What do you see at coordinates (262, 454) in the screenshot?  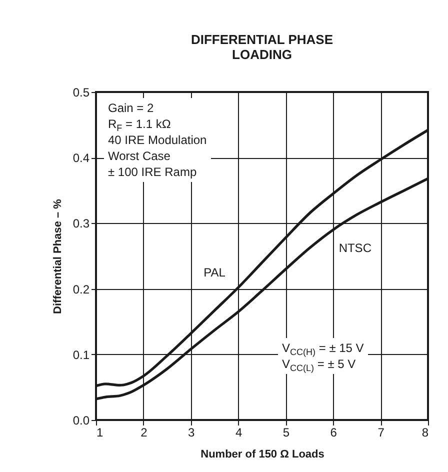 I see `x-axis-title: Number of 150 Ω Loads` at bounding box center [262, 454].